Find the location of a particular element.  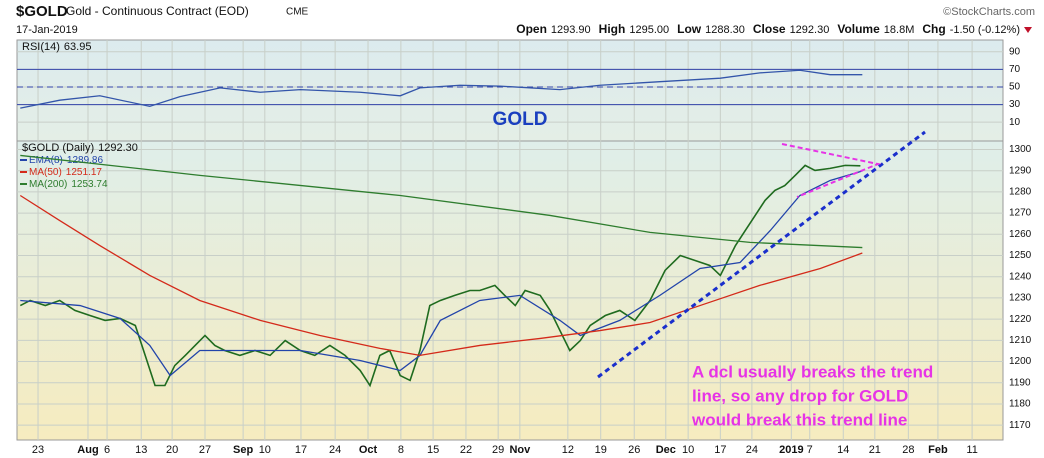

y-tick-label: 30 is located at coordinates (1015, 104).